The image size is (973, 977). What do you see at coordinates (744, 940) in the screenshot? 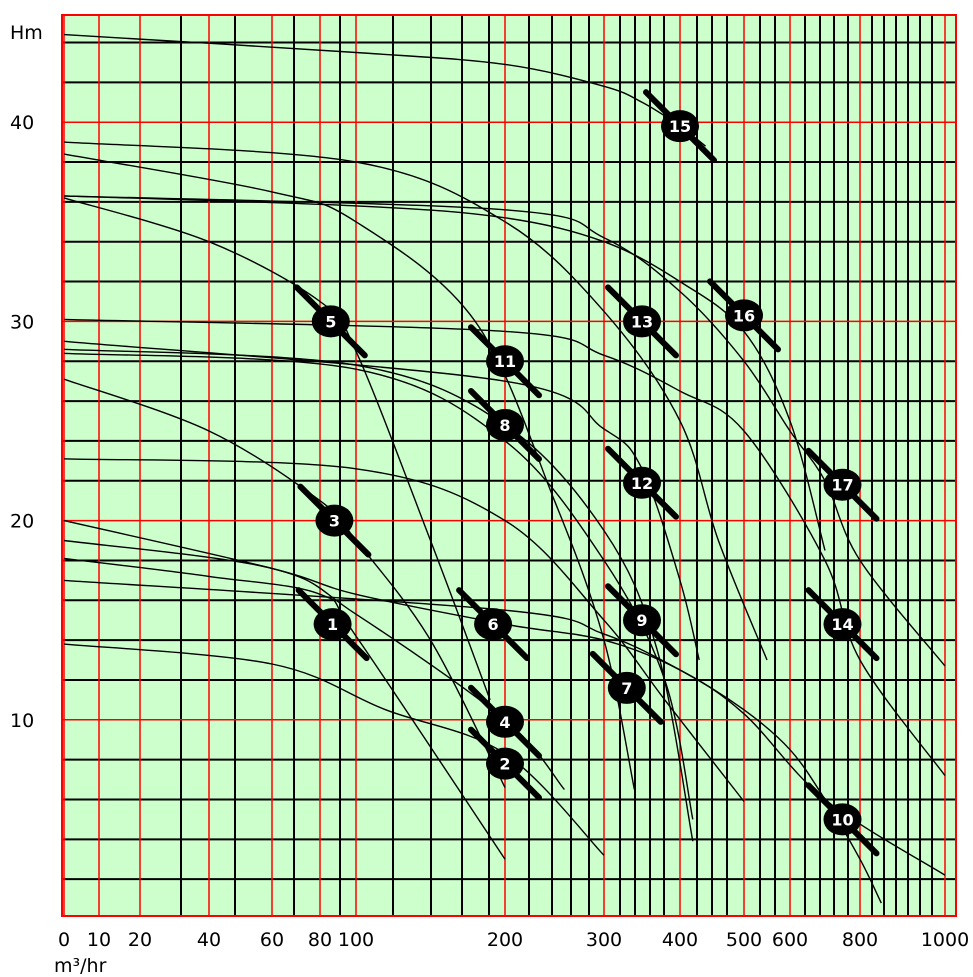
I see `x-tick-label: 500` at bounding box center [744, 940].